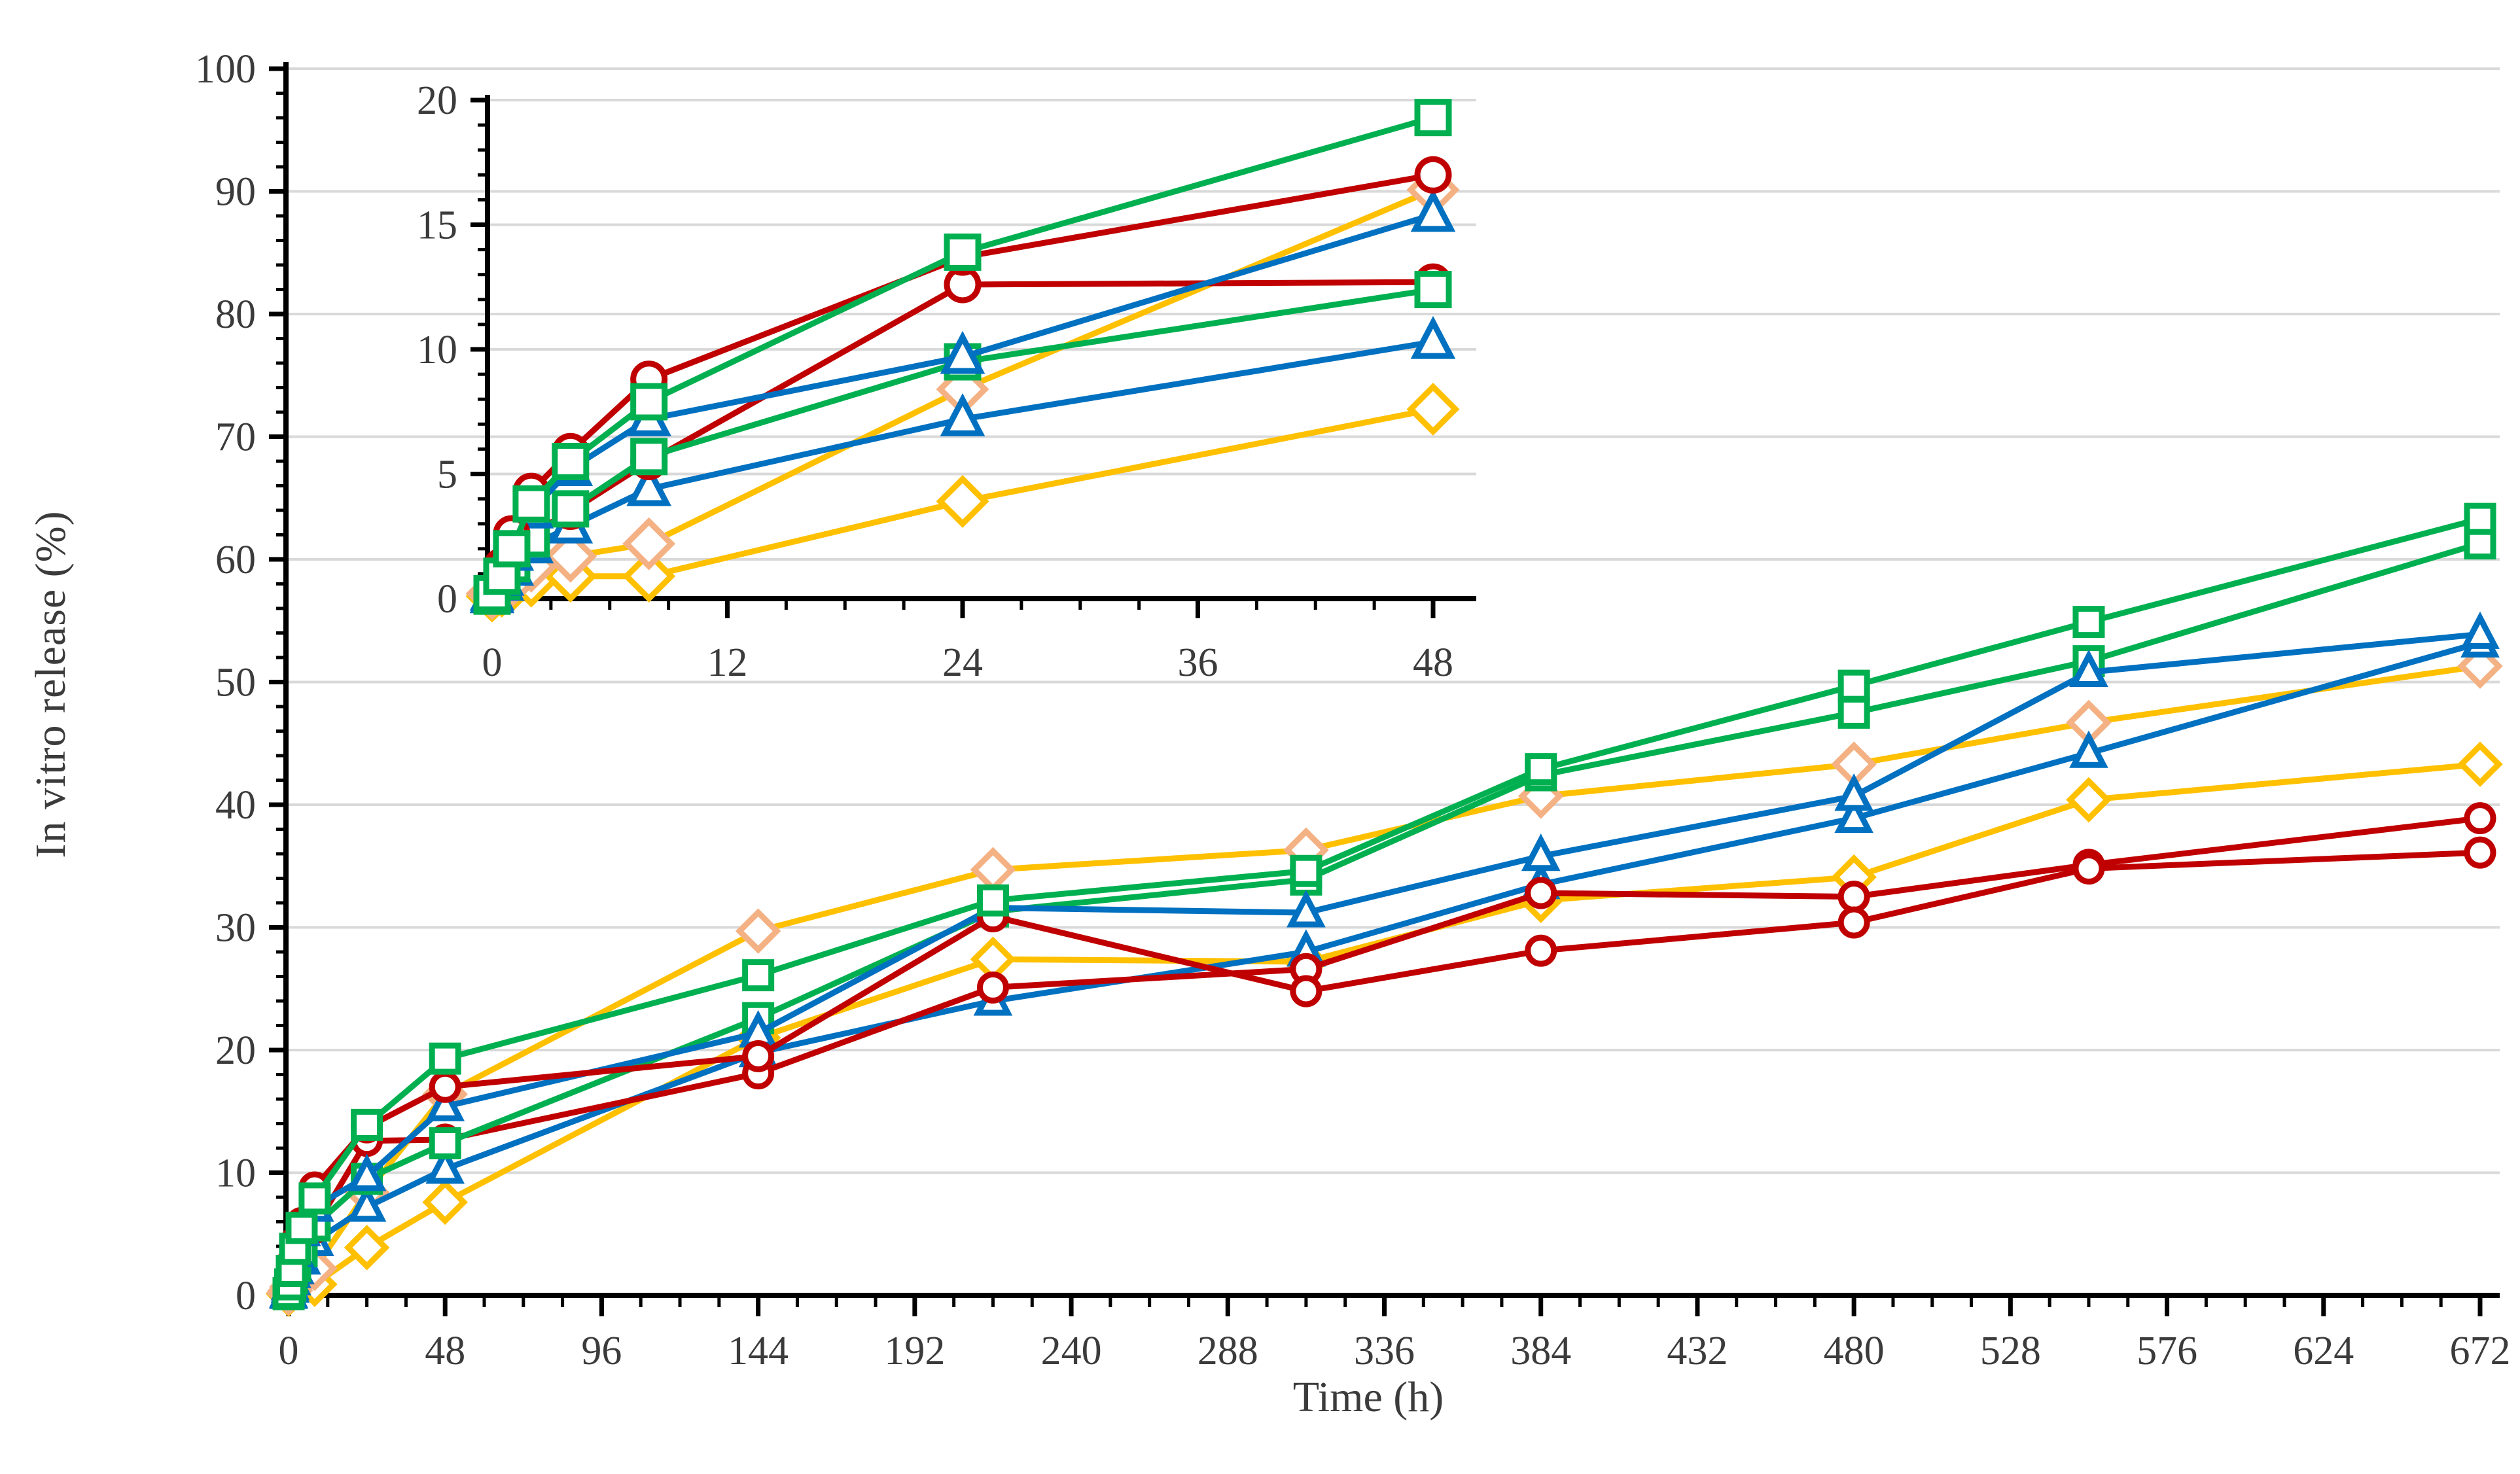 Image resolution: width=2520 pixels, height=1474 pixels. What do you see at coordinates (1071, 1351) in the screenshot?
I see `main-x-tick-label: 240` at bounding box center [1071, 1351].